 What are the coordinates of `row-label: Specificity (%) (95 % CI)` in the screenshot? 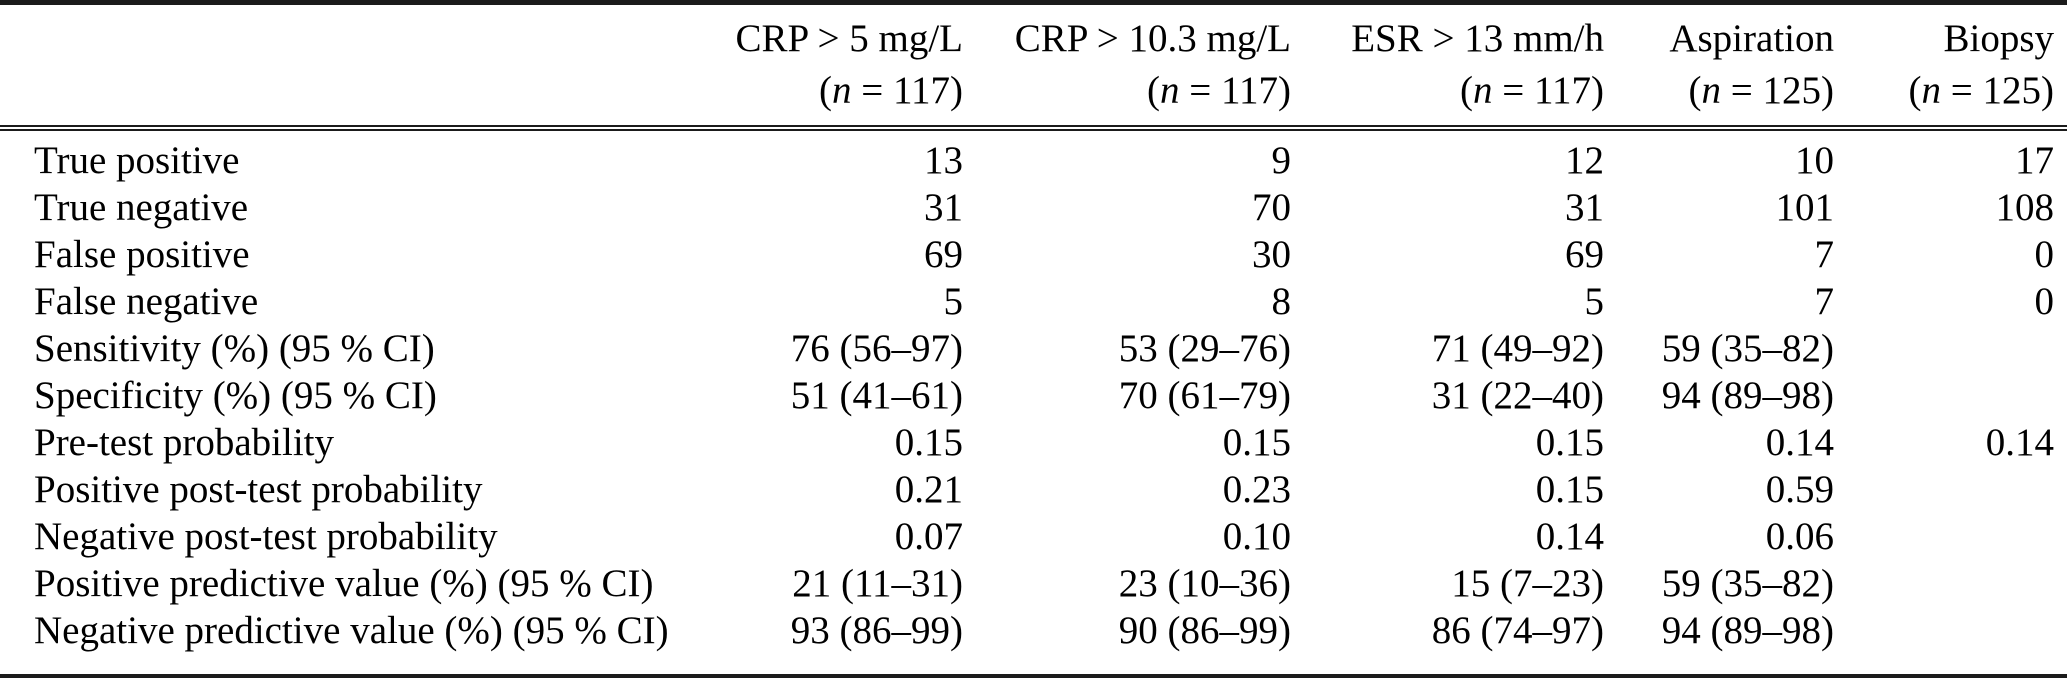 It's located at (235, 395).